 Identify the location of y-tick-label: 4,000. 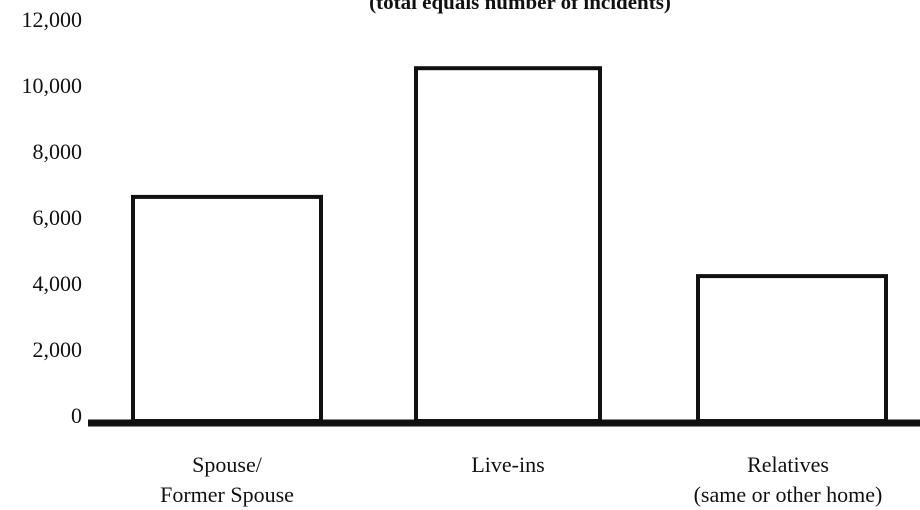
(58, 283).